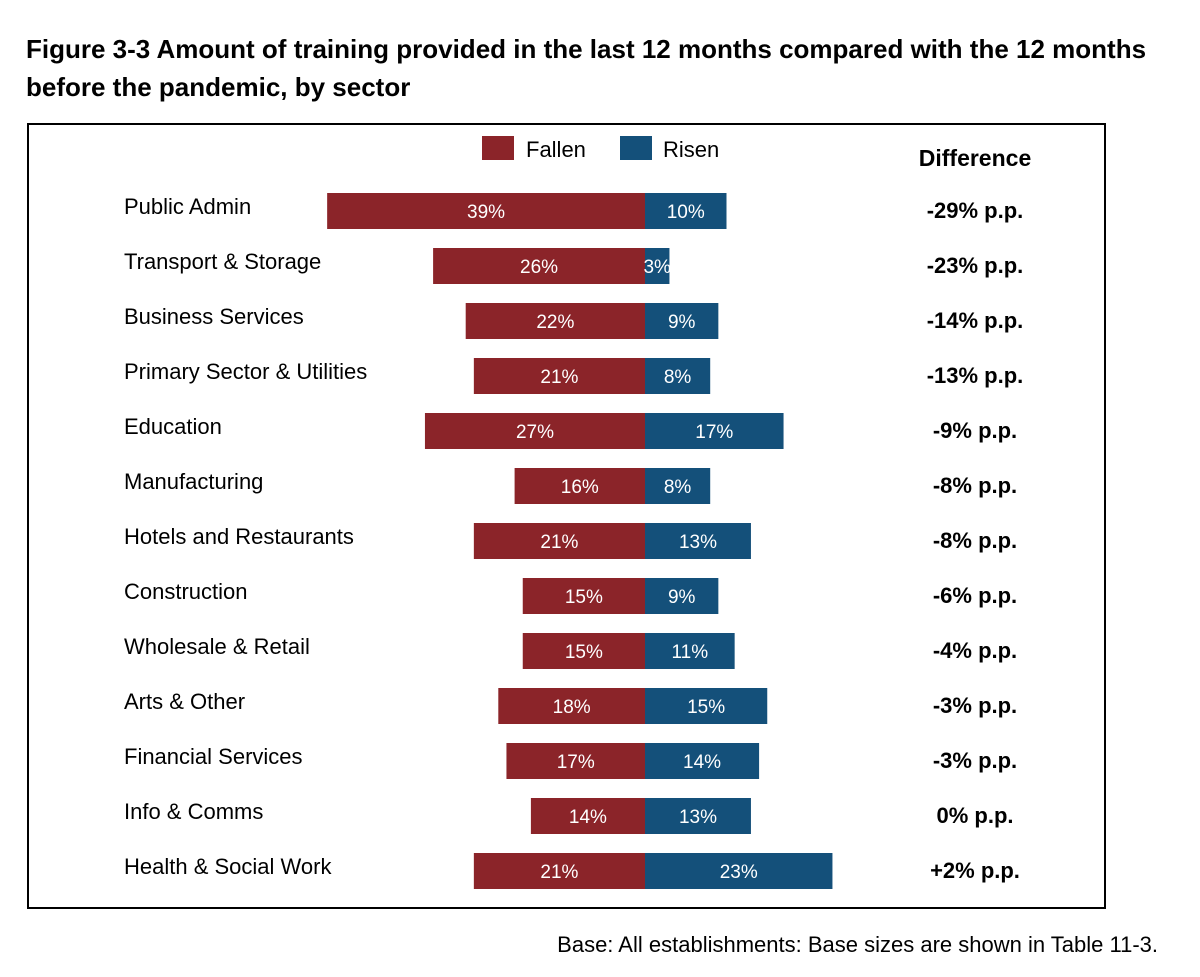 The width and height of the screenshot is (1200, 977). Describe the element at coordinates (975, 158) in the screenshot. I see `difference-header: Difference` at that location.